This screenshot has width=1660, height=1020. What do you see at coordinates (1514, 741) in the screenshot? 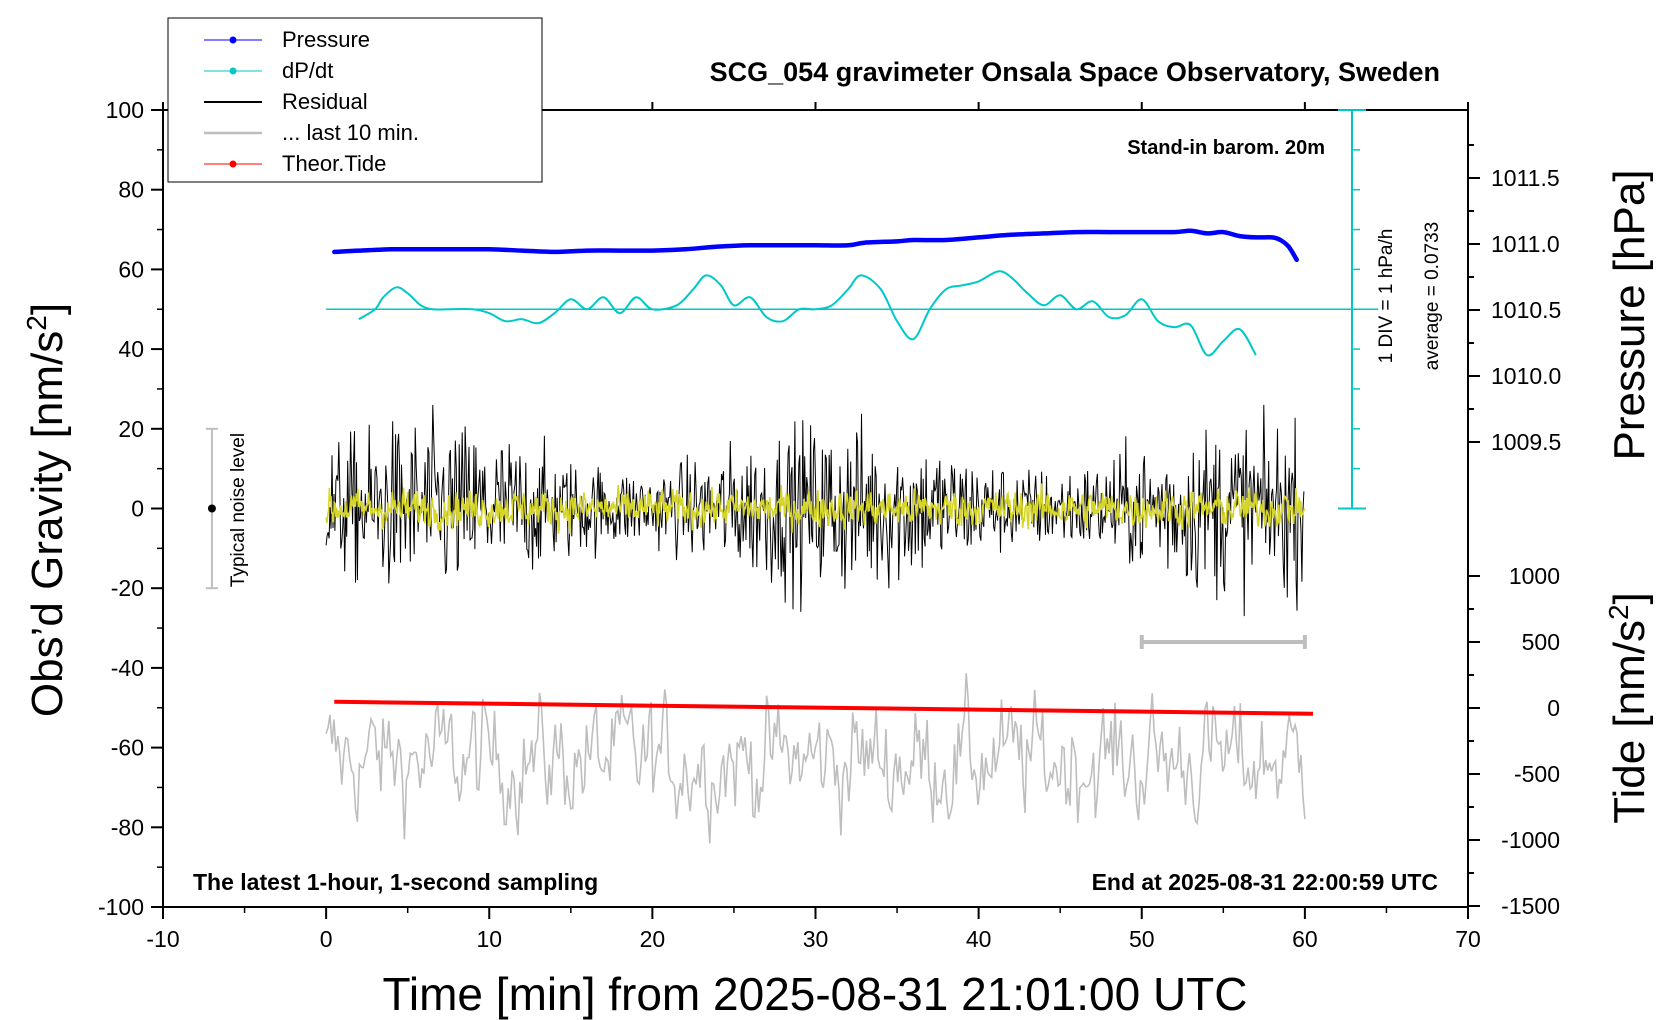
I see `tide-axis-ticks: 1000 500 0 -500 -1000 -1500` at bounding box center [1514, 741].